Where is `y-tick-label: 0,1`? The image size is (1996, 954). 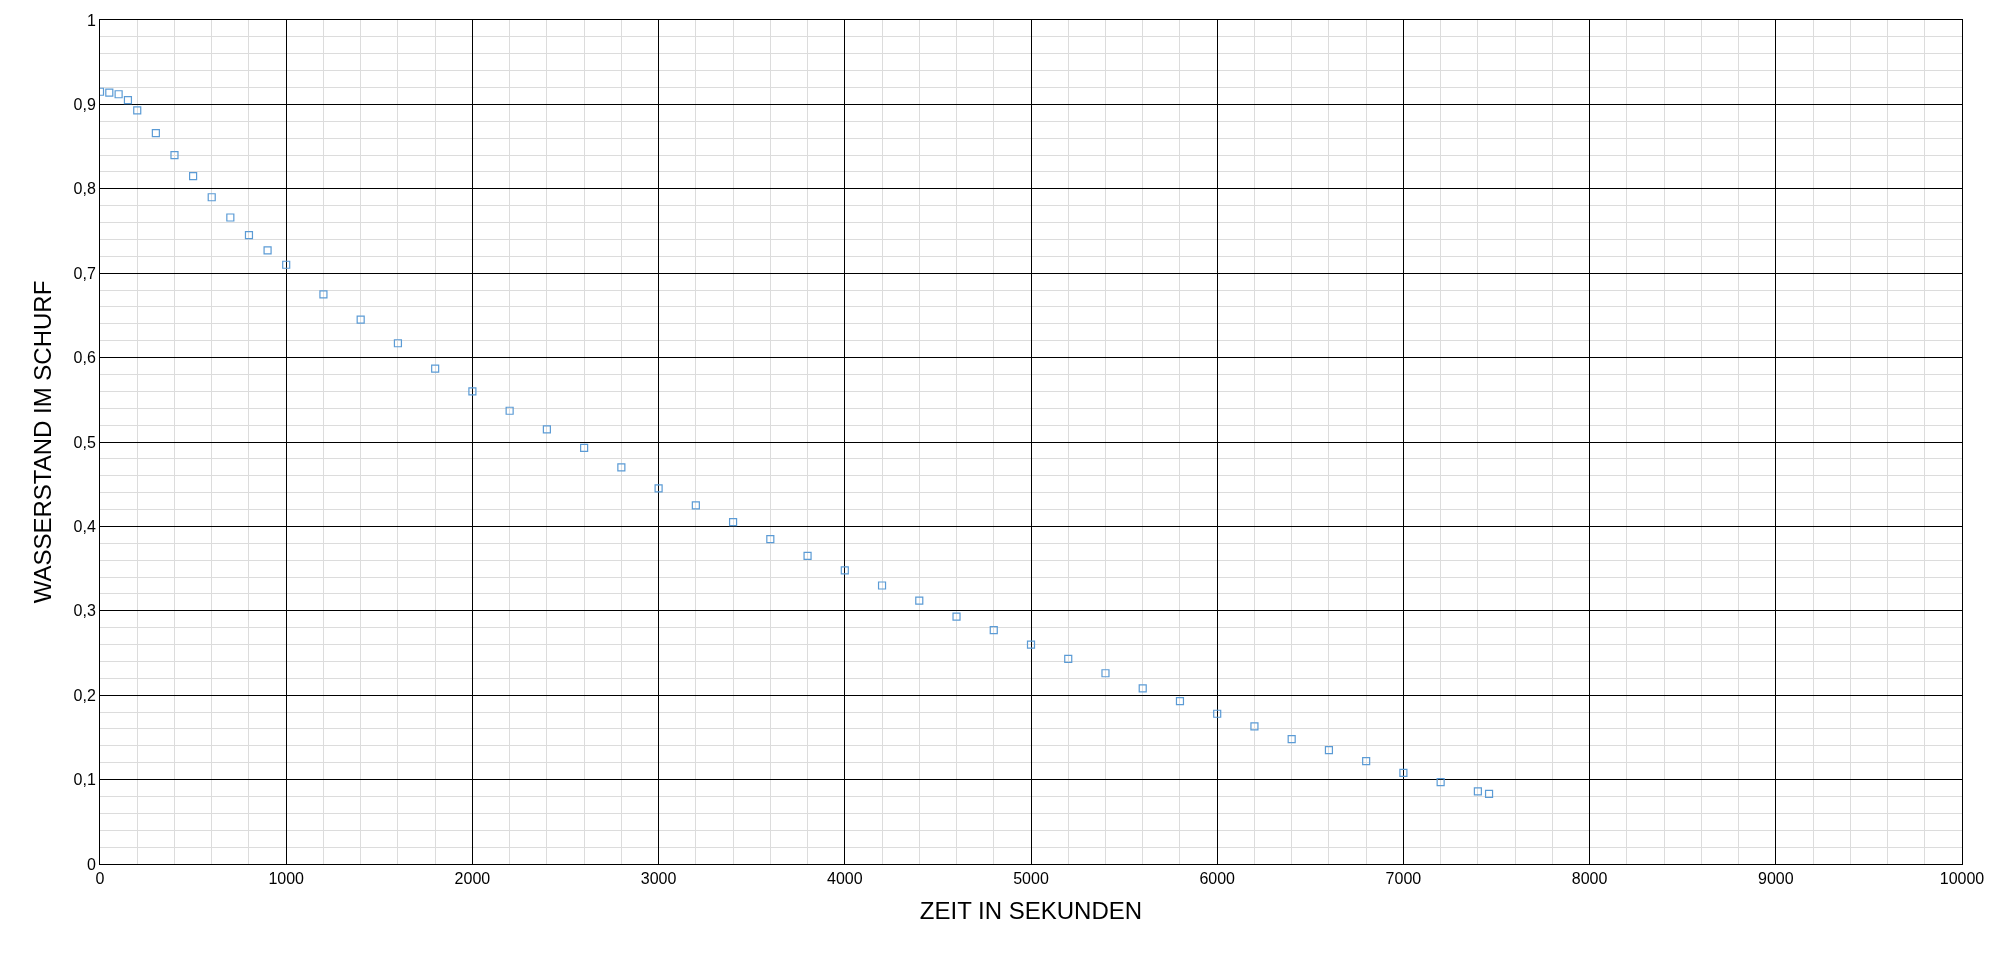 y-tick-label: 0,1 is located at coordinates (84, 780).